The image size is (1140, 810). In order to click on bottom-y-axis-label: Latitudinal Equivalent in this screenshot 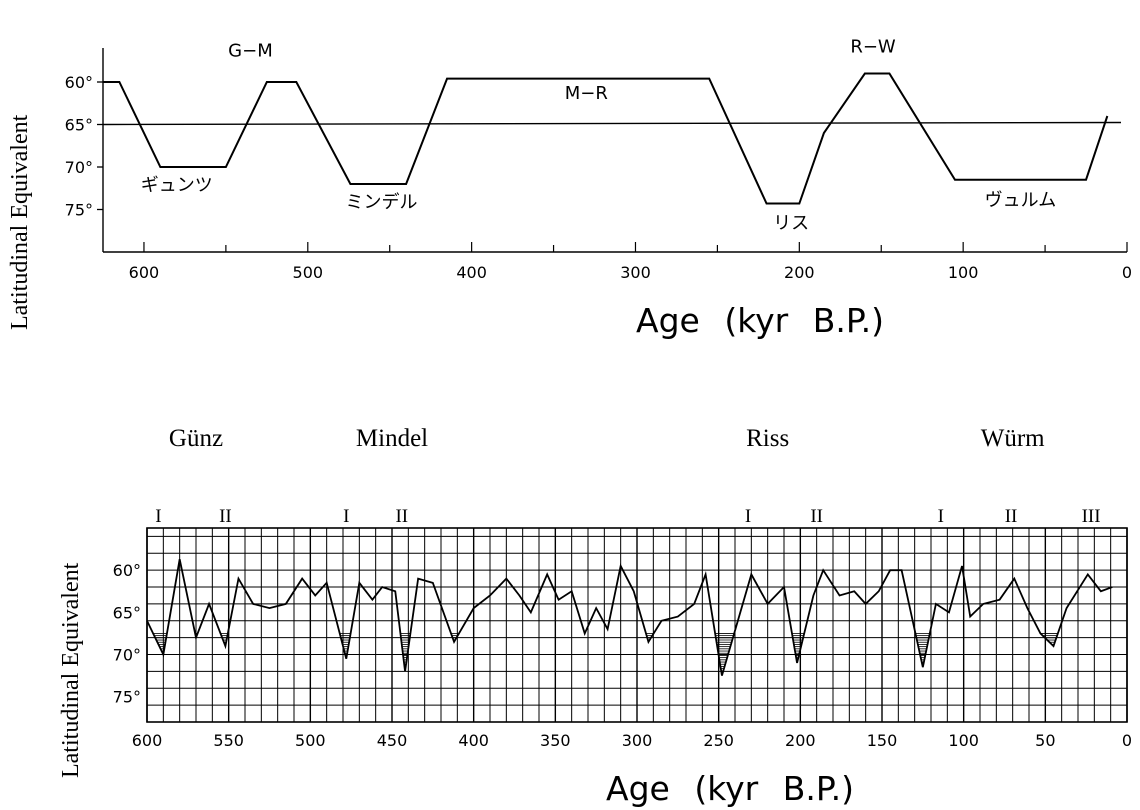, I will do `click(71, 670)`.